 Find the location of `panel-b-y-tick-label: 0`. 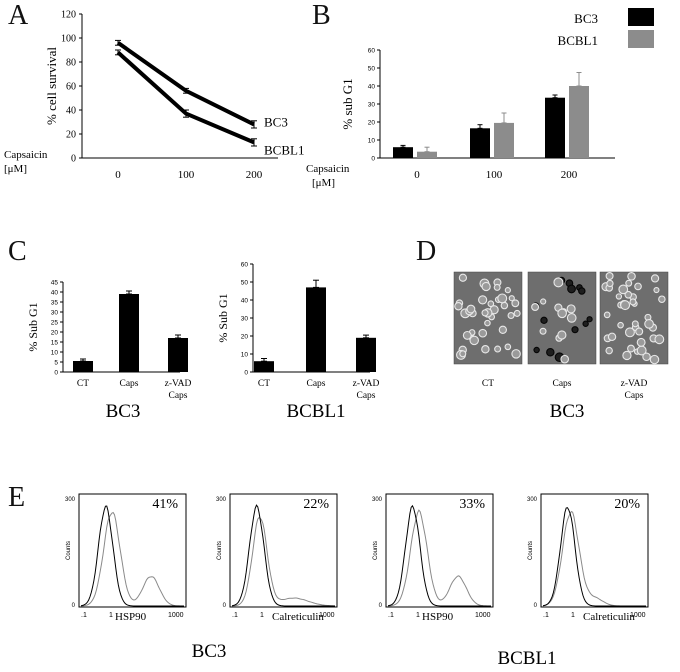

panel-b-y-tick-label: 0 is located at coordinates (373, 159).